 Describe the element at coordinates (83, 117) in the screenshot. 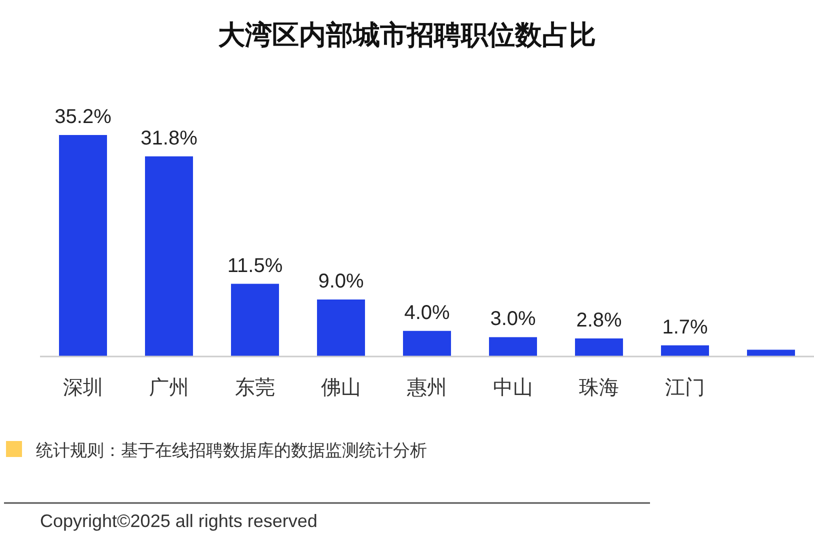

I see `data-label: 35.2%` at that location.